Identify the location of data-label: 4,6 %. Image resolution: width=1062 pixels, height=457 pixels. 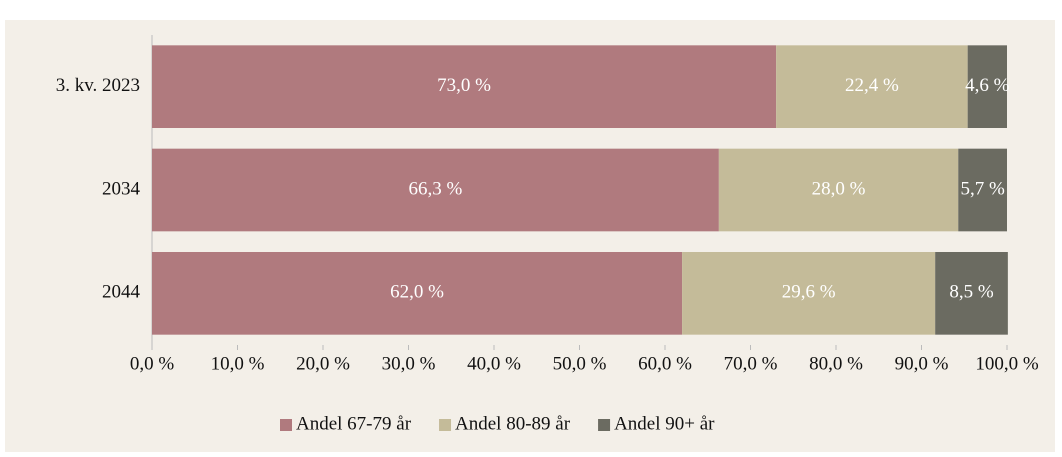
(987, 85).